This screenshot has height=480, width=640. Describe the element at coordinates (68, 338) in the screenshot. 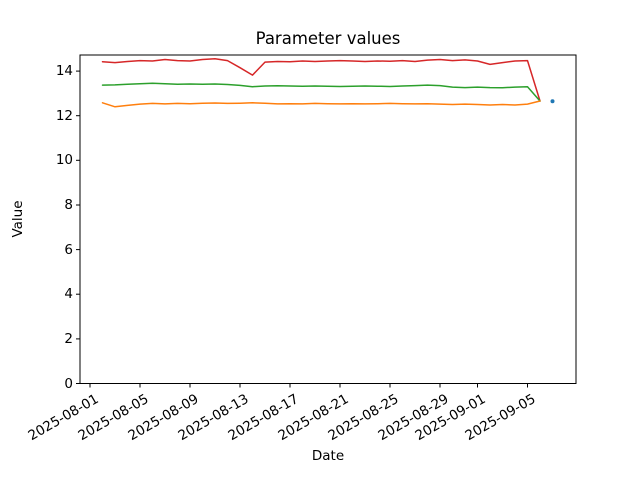

I see `y-tick-label: 2` at that location.